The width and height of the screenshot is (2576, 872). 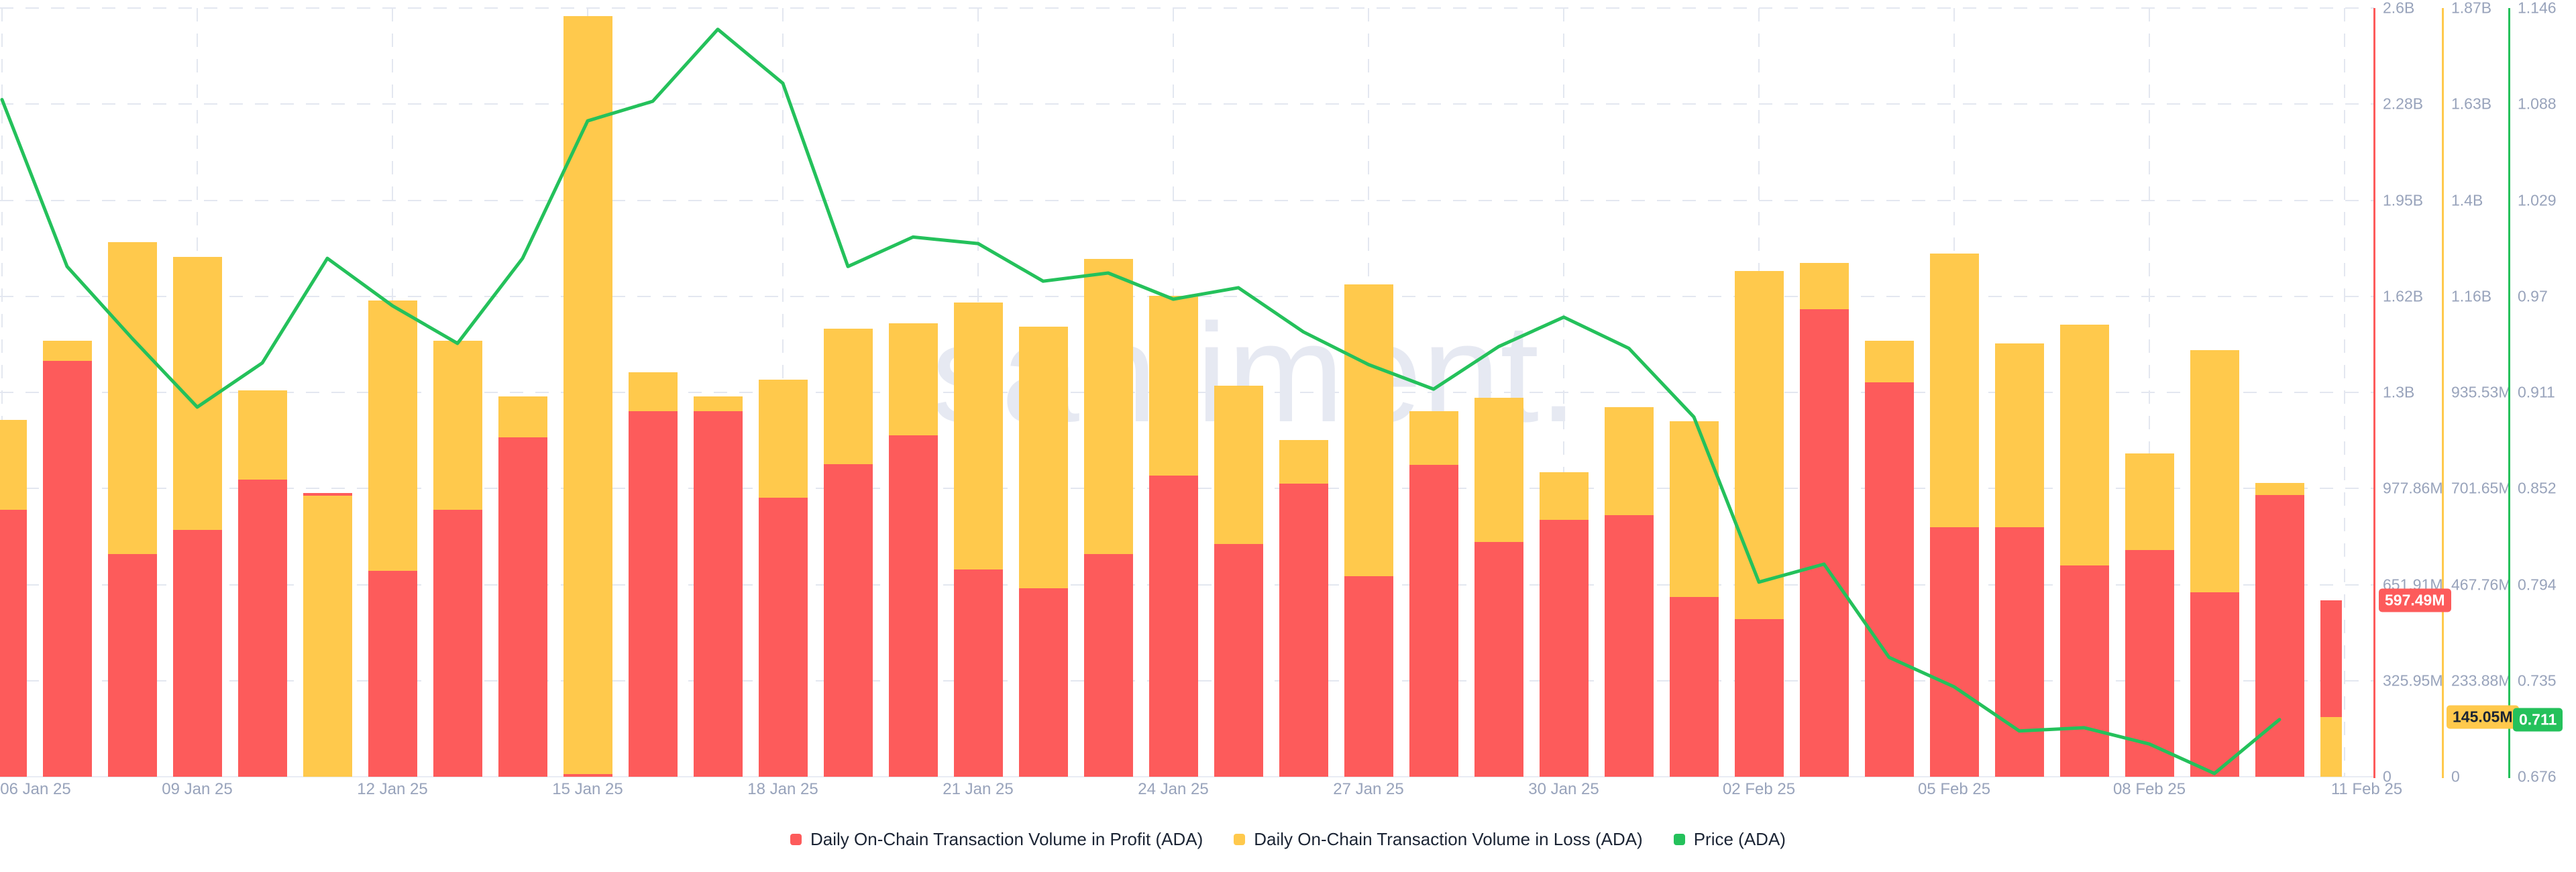 I want to click on x-axis-label: 09 Jan 25, so click(x=197, y=789).